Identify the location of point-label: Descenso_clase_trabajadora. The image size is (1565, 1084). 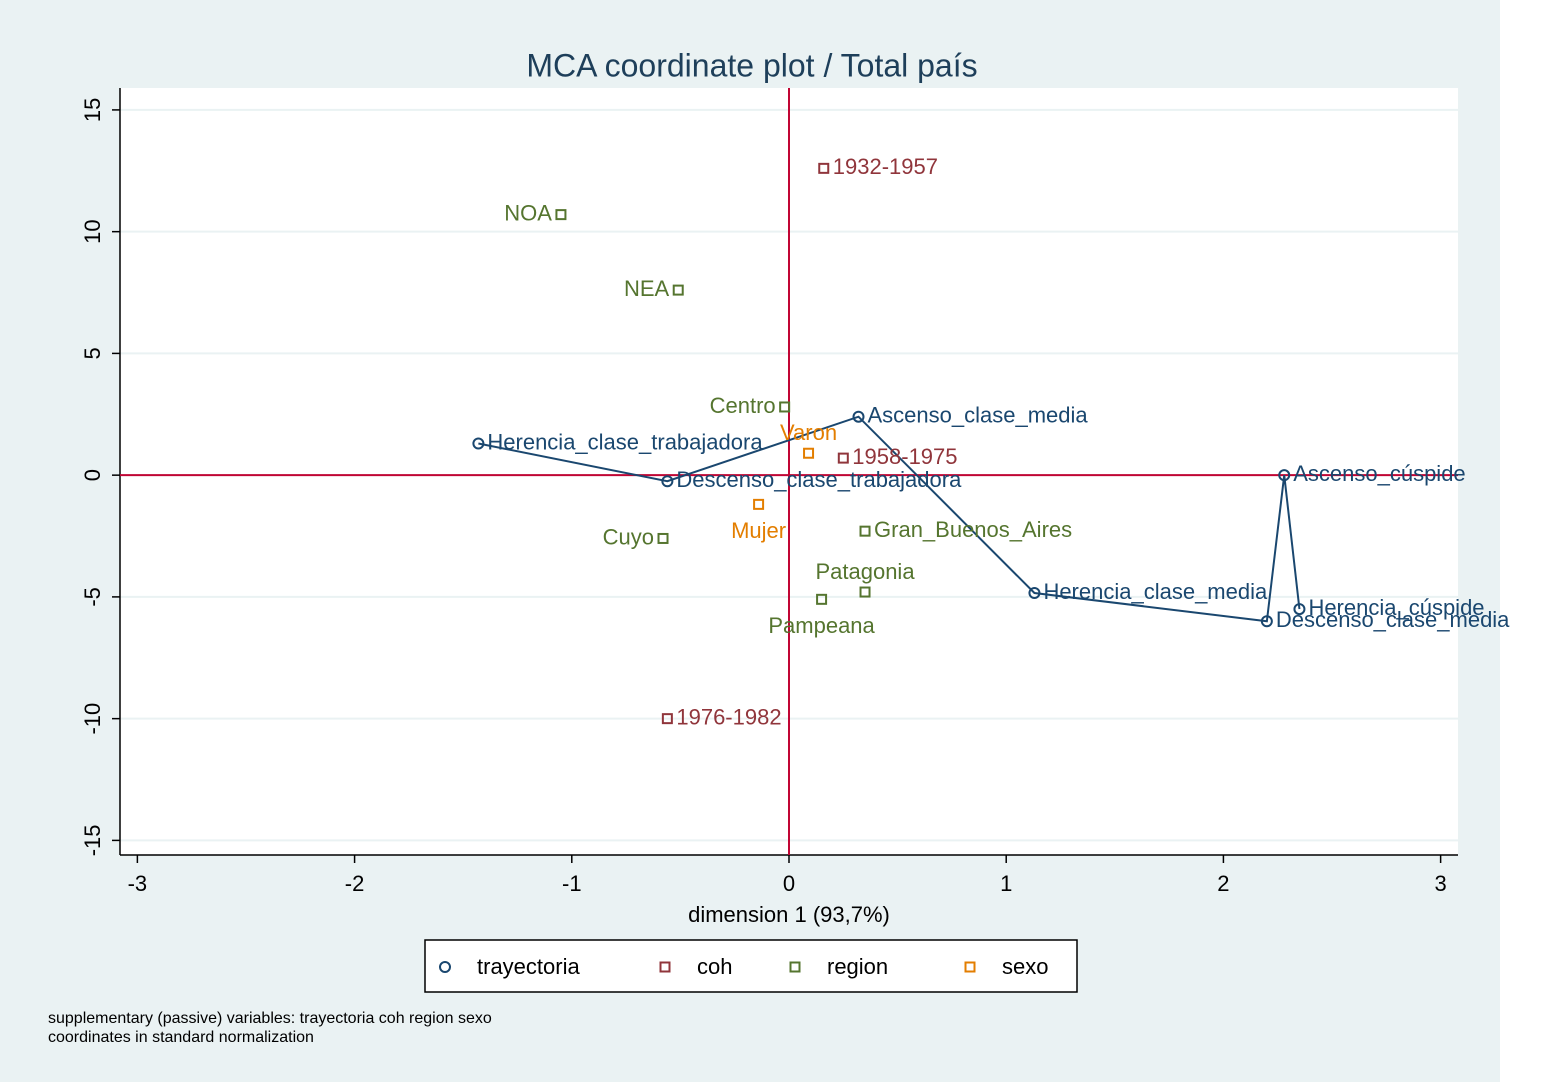
(819, 479).